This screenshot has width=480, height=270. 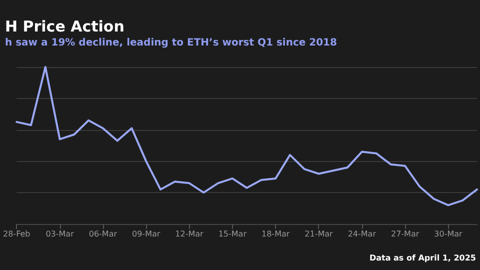 What do you see at coordinates (362, 234) in the screenshot?
I see `x-tick-label: 24-Mar` at bounding box center [362, 234].